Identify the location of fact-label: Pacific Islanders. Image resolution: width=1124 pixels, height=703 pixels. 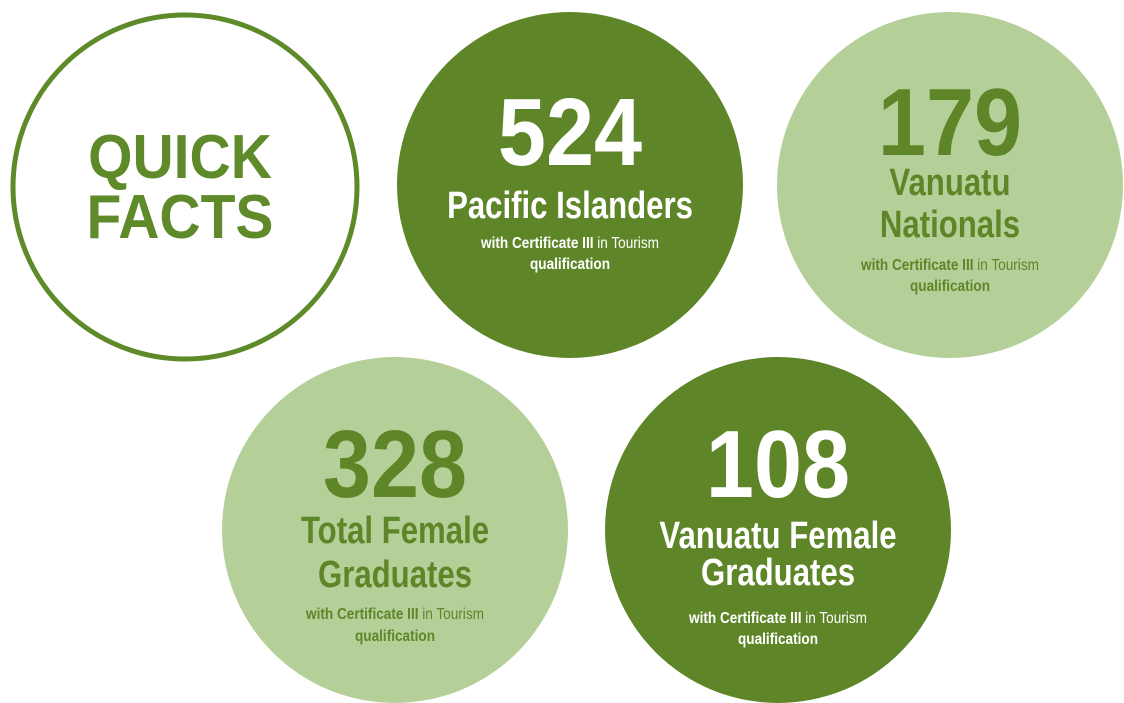
(570, 206).